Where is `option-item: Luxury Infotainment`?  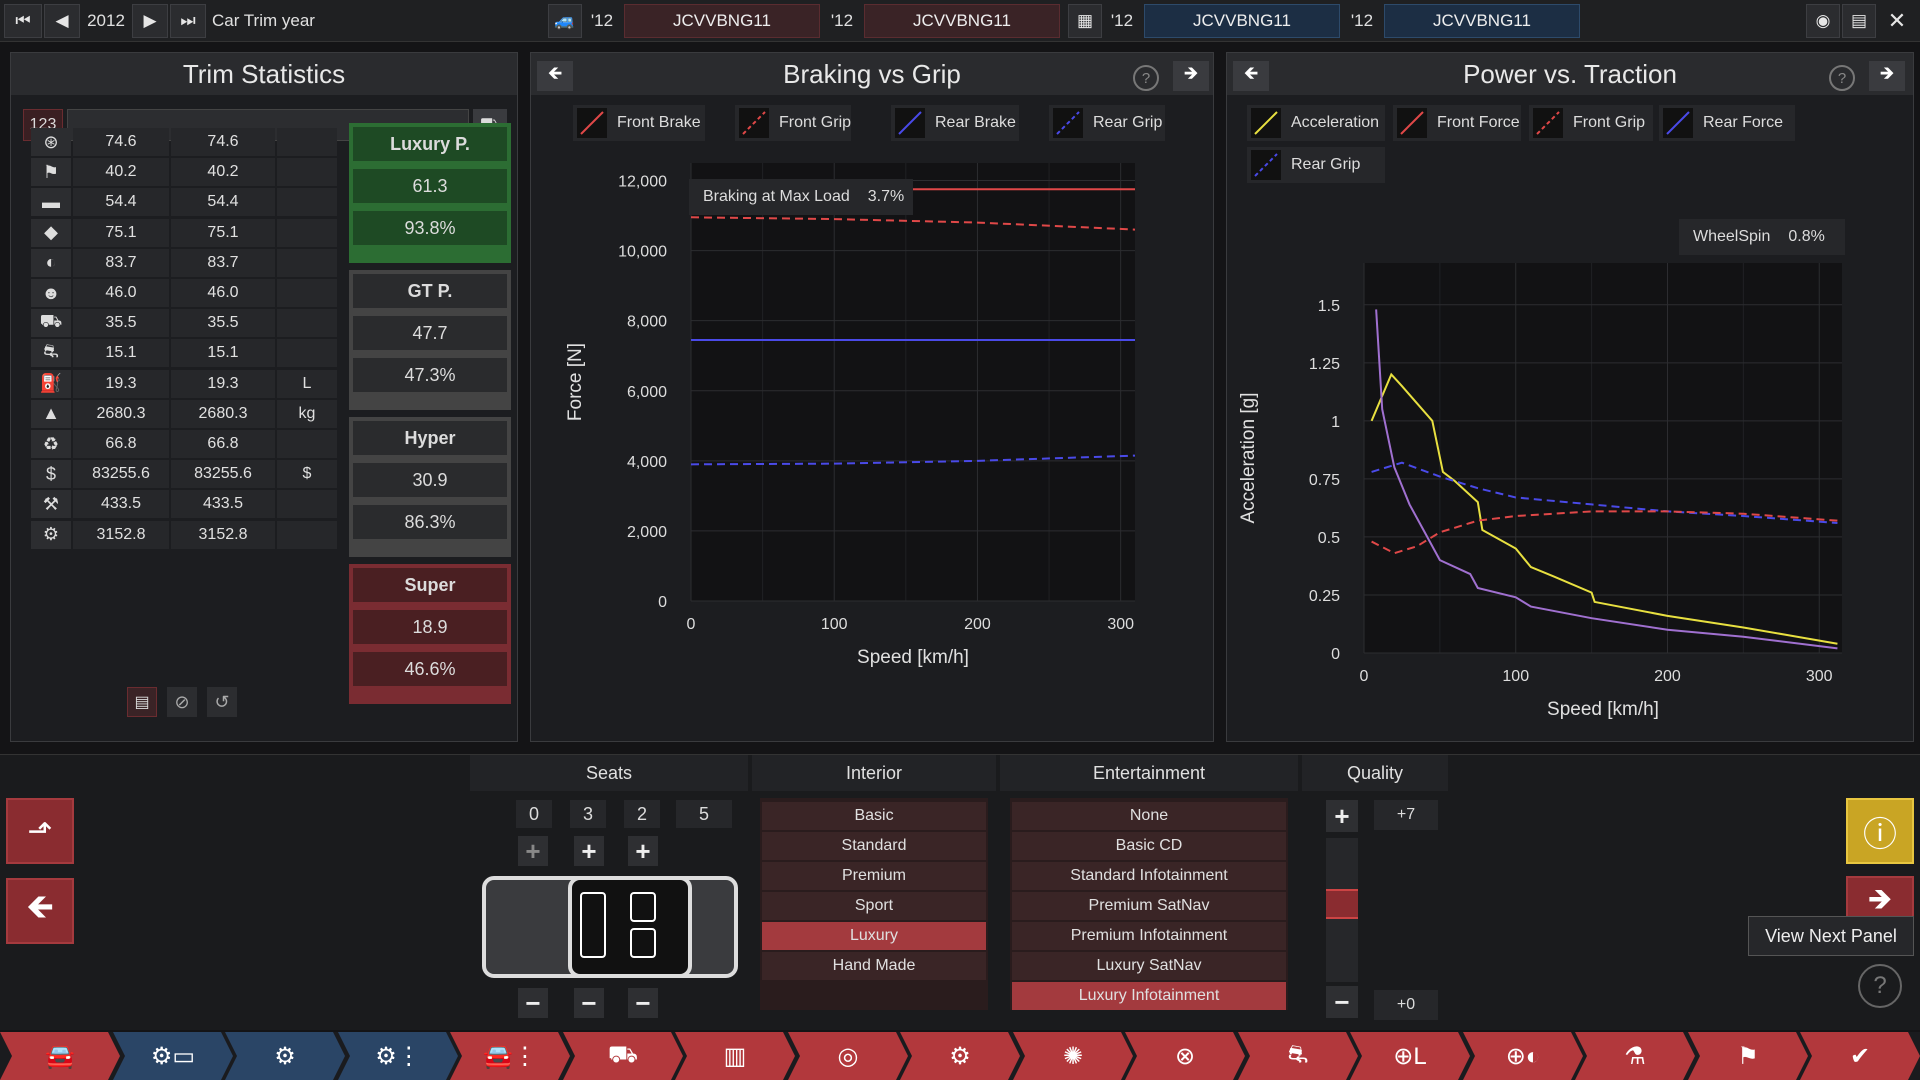
option-item: Luxury Infotainment is located at coordinates (1149, 996).